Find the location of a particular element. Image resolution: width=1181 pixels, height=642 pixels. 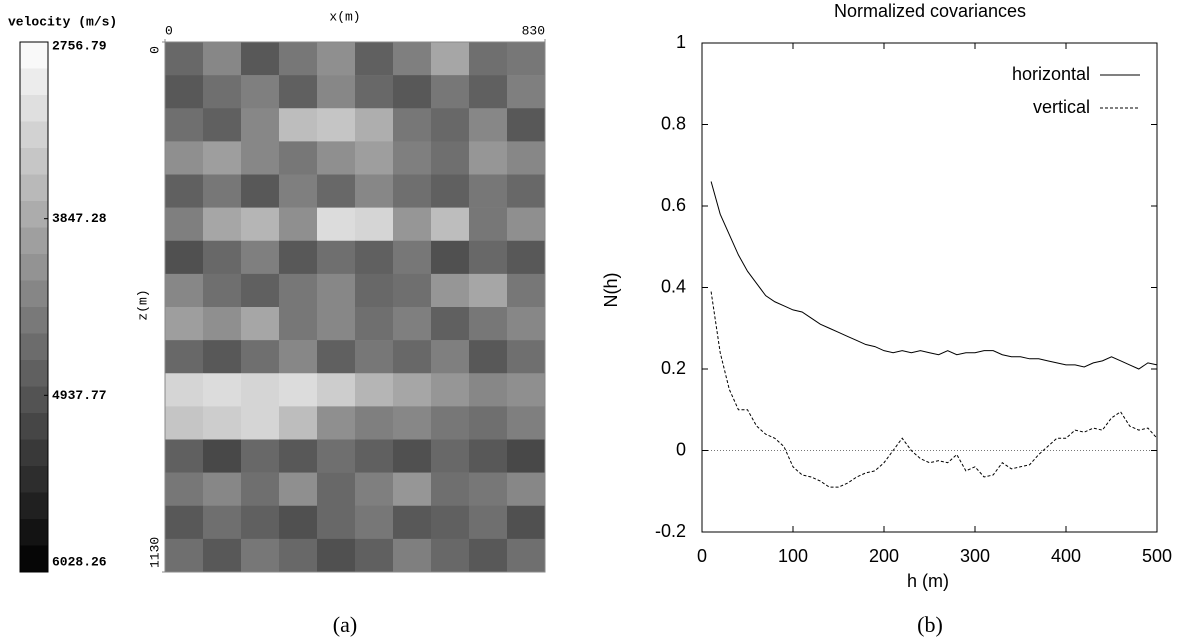

x-tick-label: 400 is located at coordinates (1066, 556).